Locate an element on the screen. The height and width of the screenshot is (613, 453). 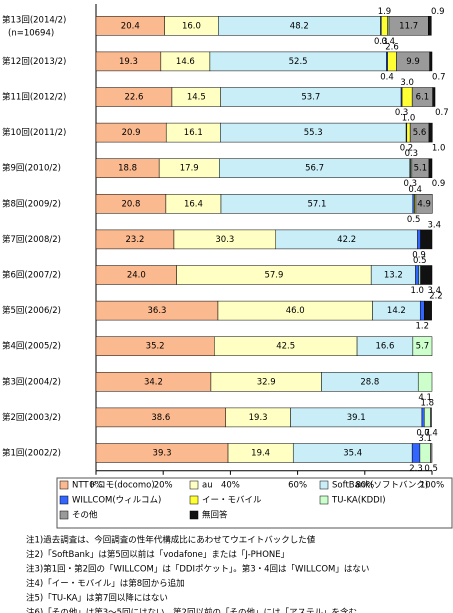
data-label: 18.8 is located at coordinates (127, 169).